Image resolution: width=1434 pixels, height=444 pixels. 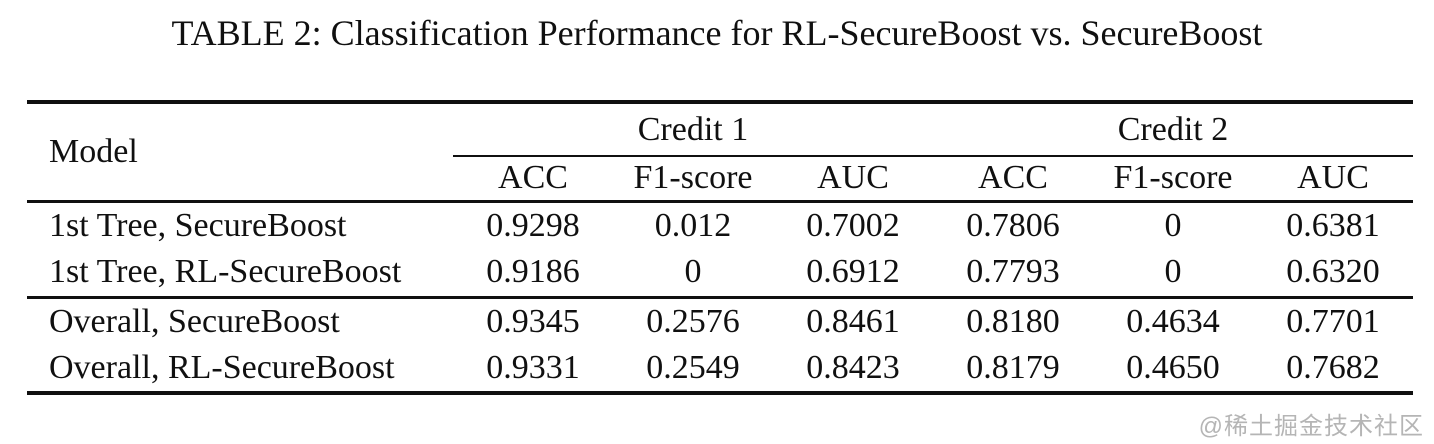 I want to click on cell-value: 0.7793, so click(x=1013, y=274).